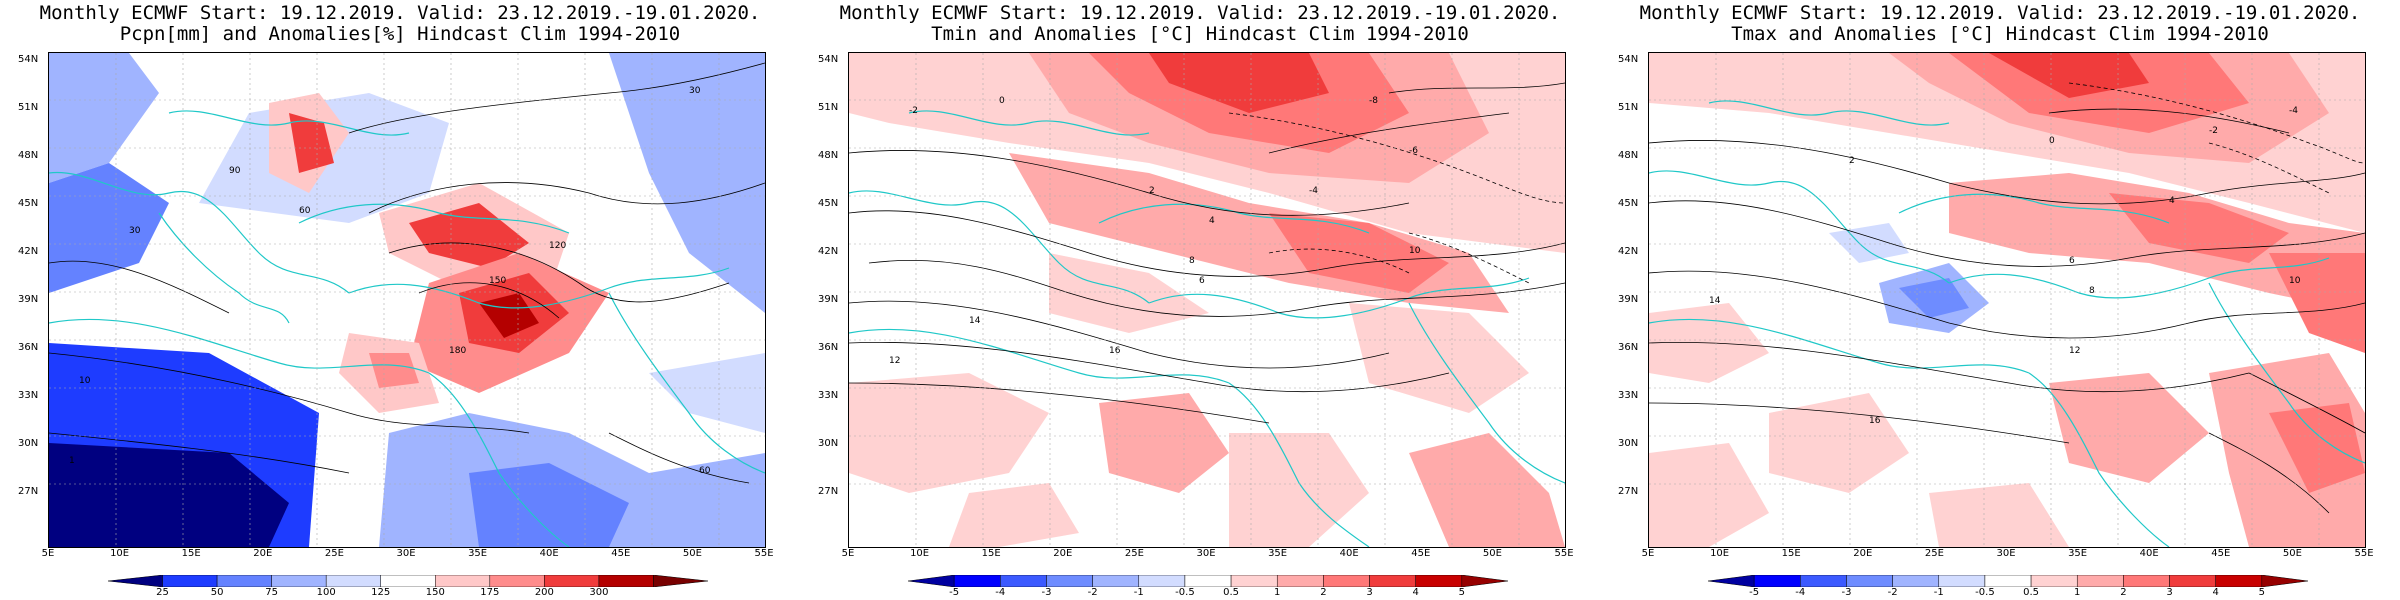 The height and width of the screenshot is (600, 2400). I want to click on latitude-label: 51N, so click(1628, 107).